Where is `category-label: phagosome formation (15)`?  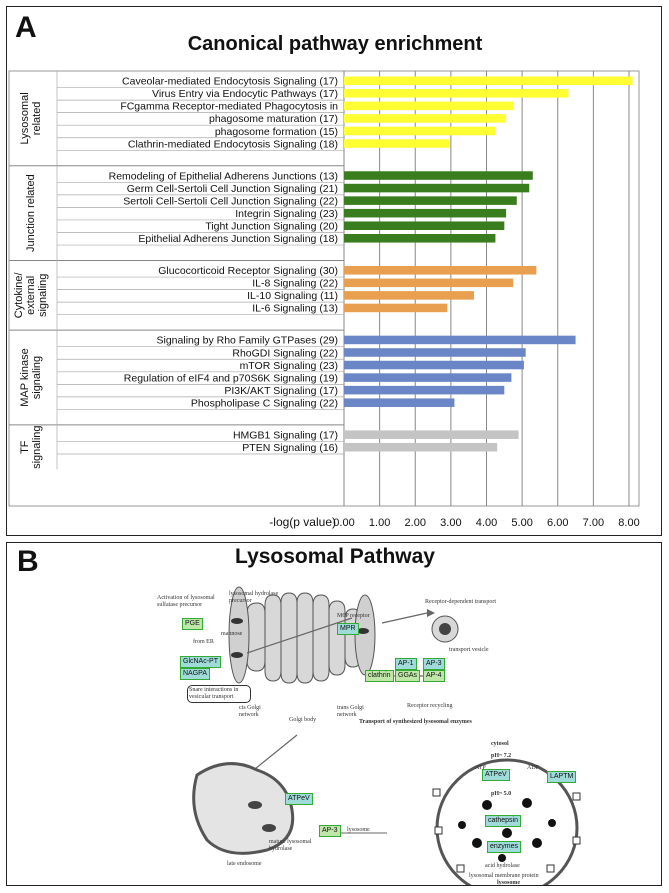
category-label: phagosome formation (15) is located at coordinates (276, 132).